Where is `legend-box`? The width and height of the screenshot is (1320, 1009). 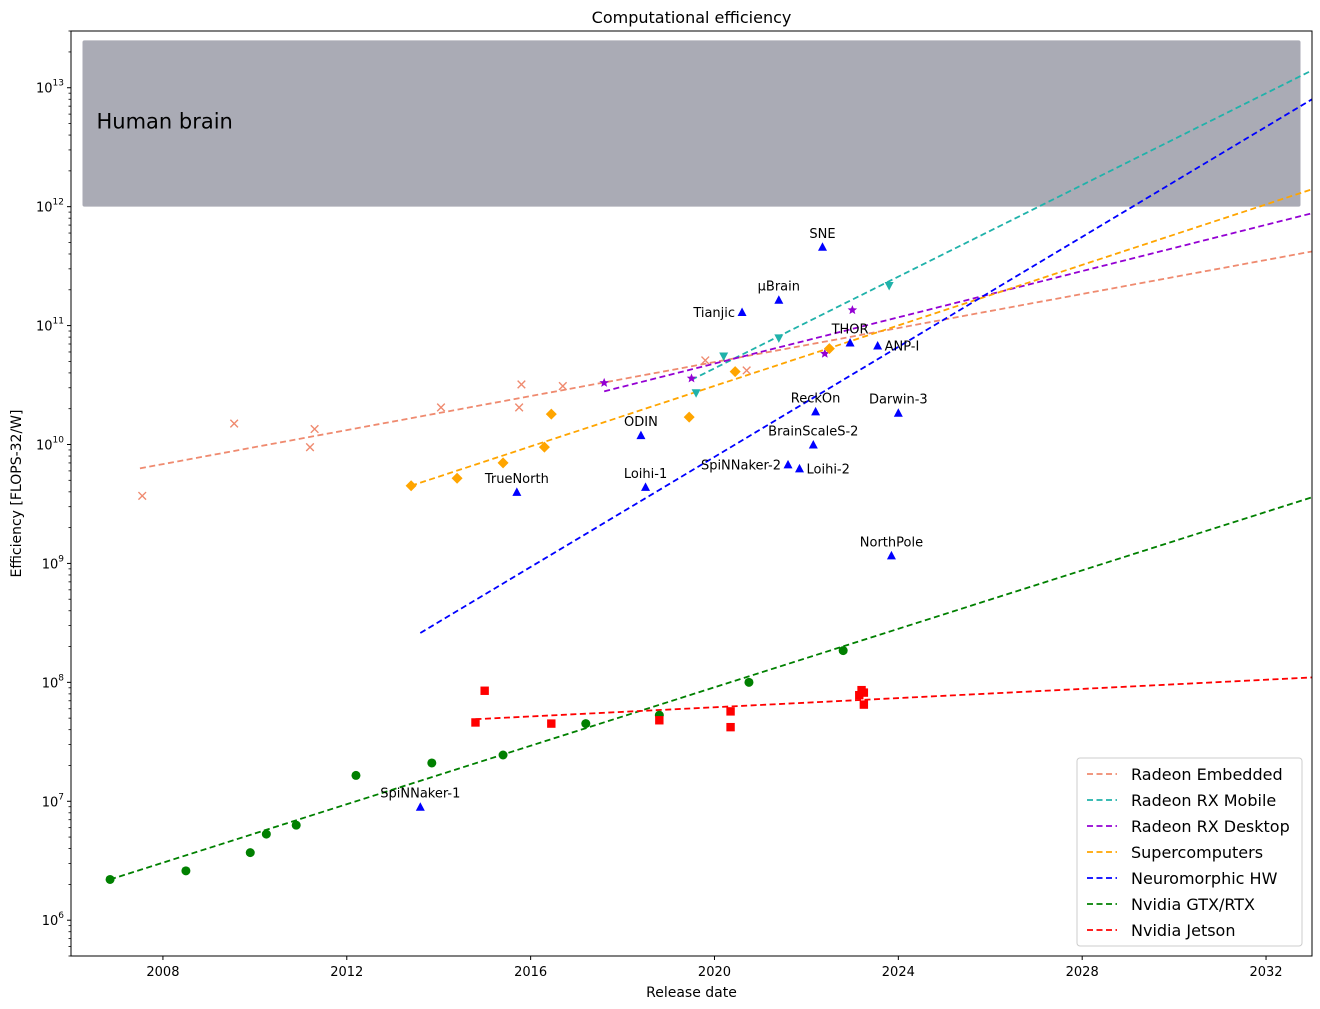
legend-box is located at coordinates (1189, 852).